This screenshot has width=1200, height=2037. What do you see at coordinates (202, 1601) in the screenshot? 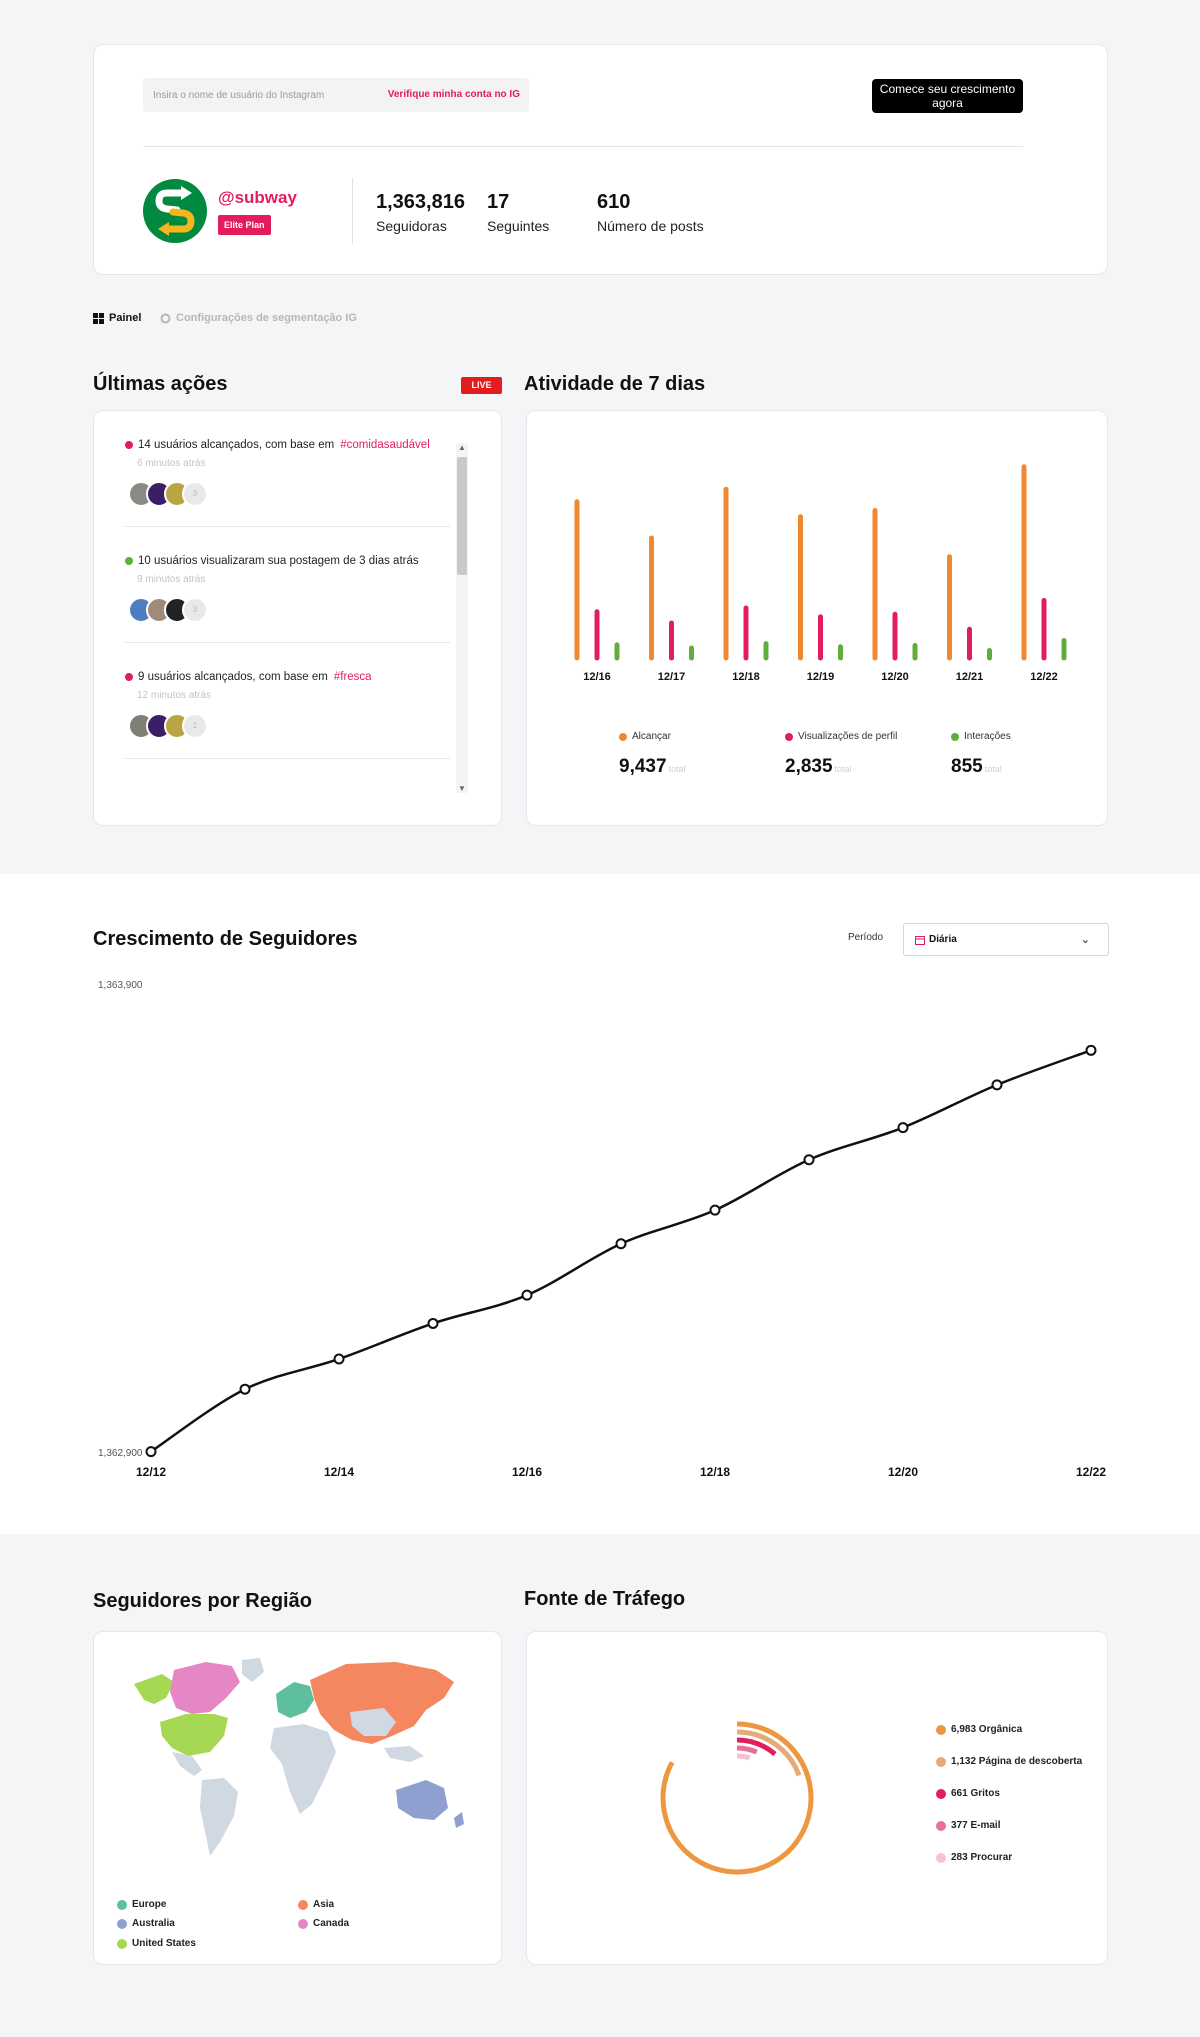
I see `region-title: Seguidores por Região` at bounding box center [202, 1601].